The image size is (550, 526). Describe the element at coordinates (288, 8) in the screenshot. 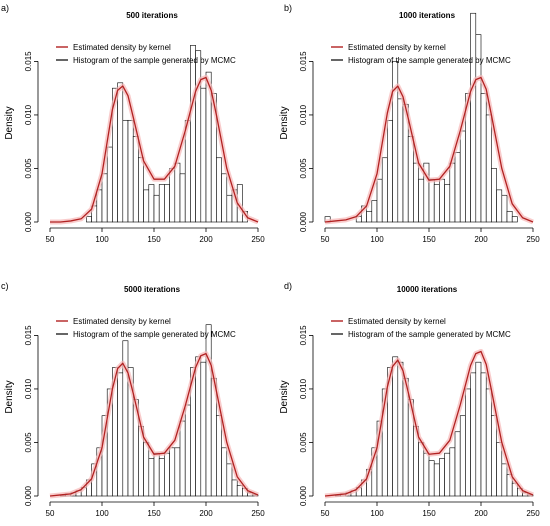

I see `panel-label: b)` at that location.